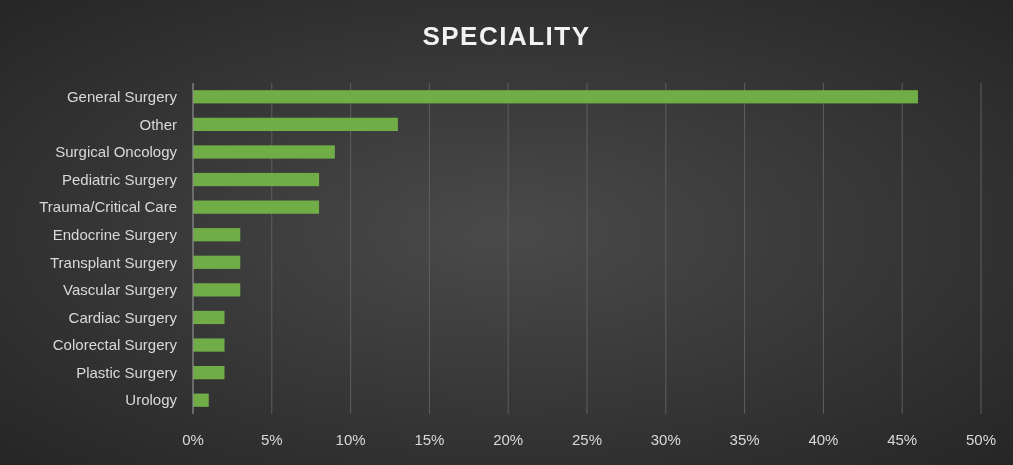 This screenshot has width=1013, height=465. Describe the element at coordinates (127, 372) in the screenshot. I see `y-tick-label: Plastic Surgery` at that location.